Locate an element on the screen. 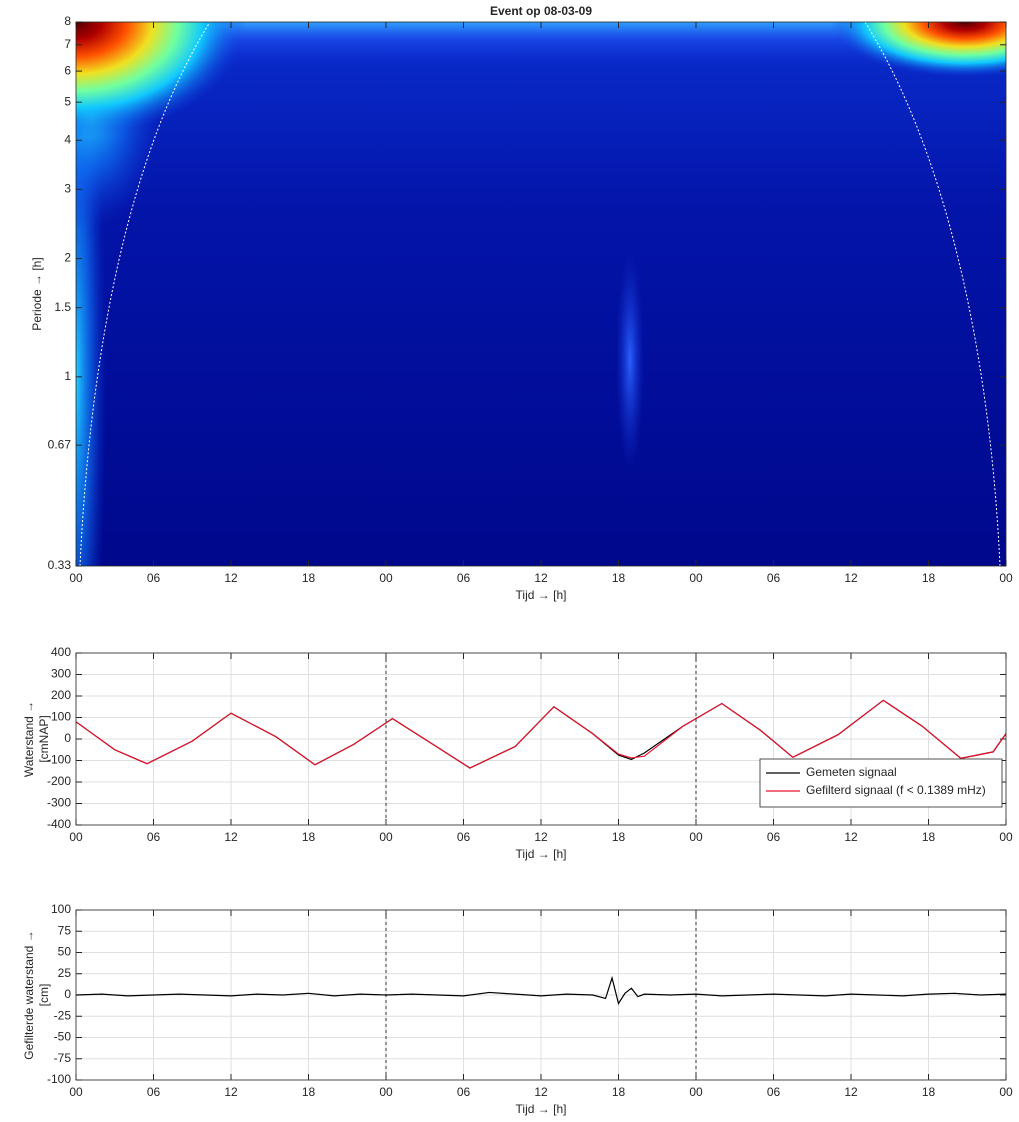 The width and height of the screenshot is (1019, 1122). y-tick-label: -400 is located at coordinates (59, 824).